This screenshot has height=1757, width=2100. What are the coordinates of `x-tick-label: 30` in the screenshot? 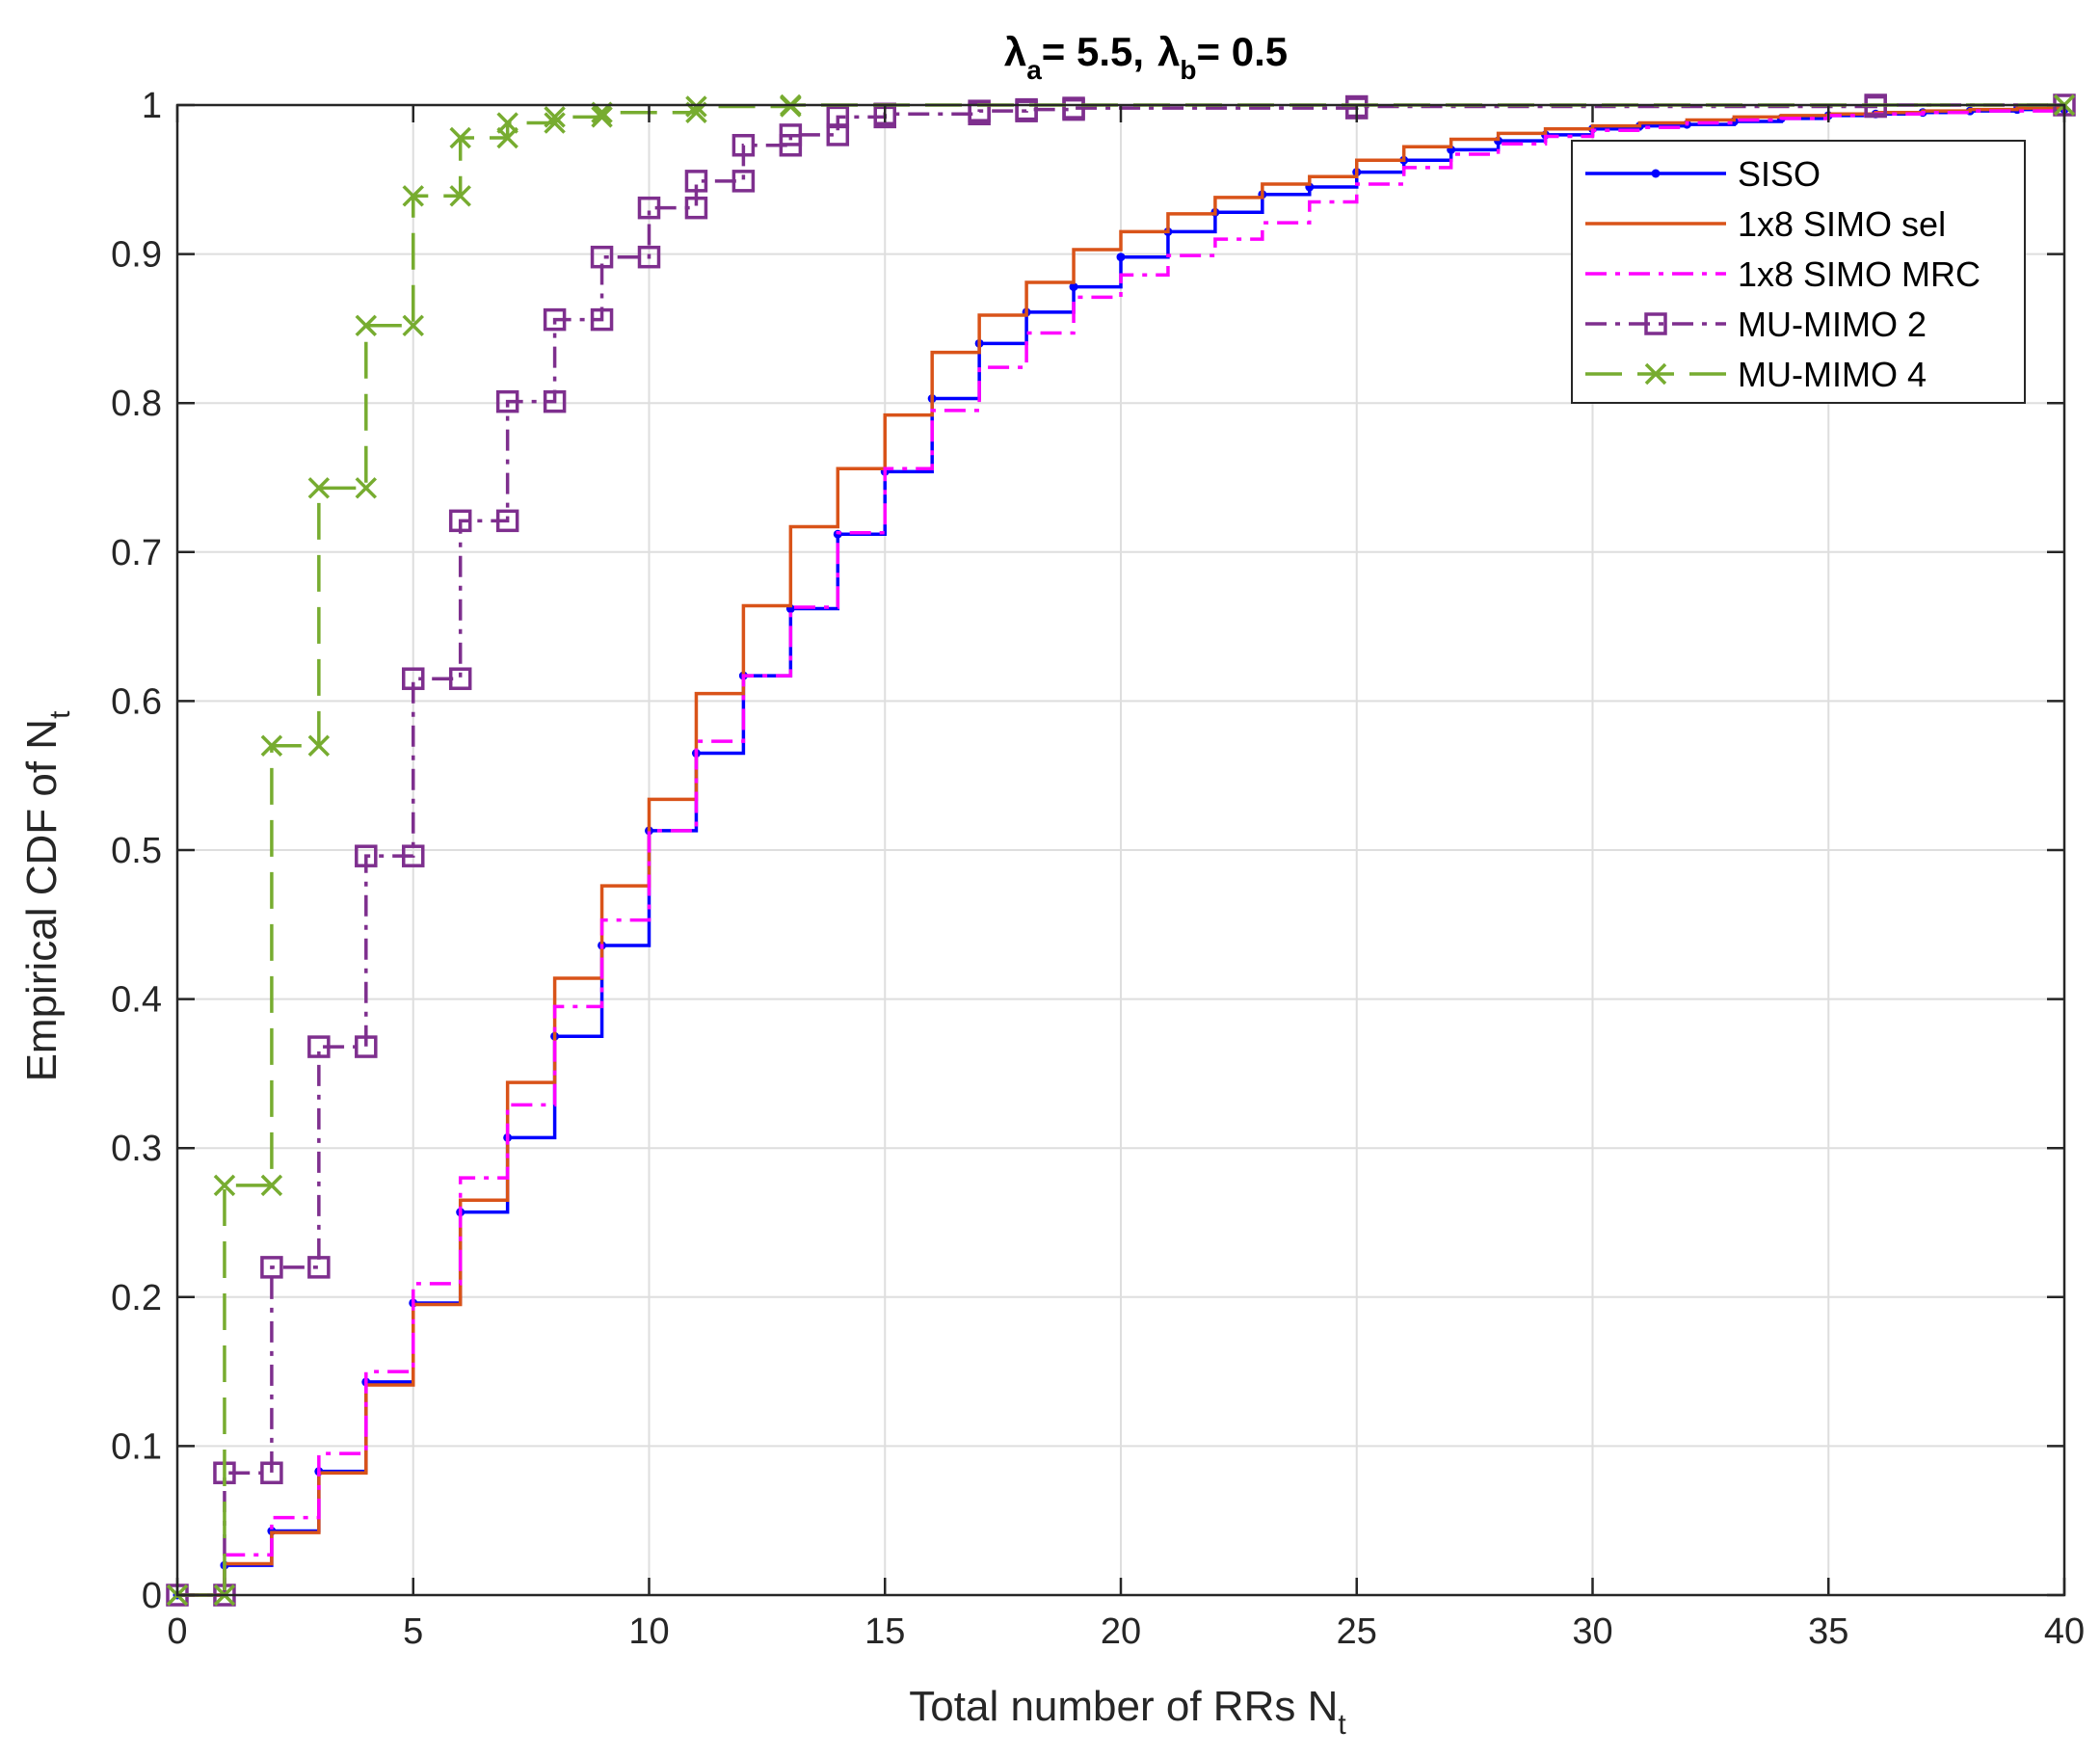 It's located at (1592, 1631).